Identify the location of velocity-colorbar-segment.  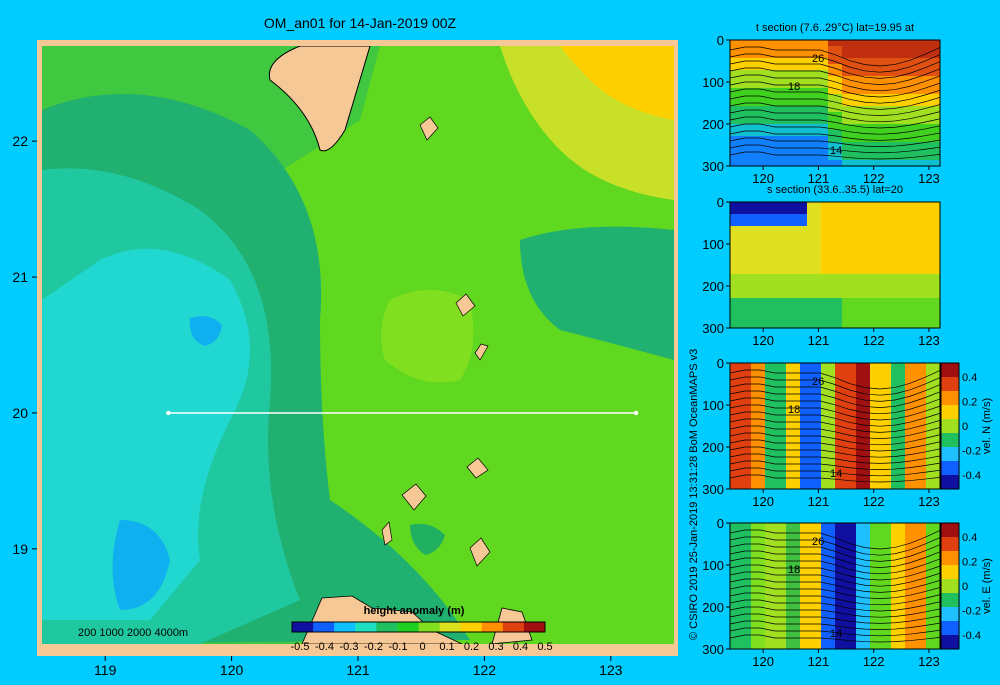
(950, 558).